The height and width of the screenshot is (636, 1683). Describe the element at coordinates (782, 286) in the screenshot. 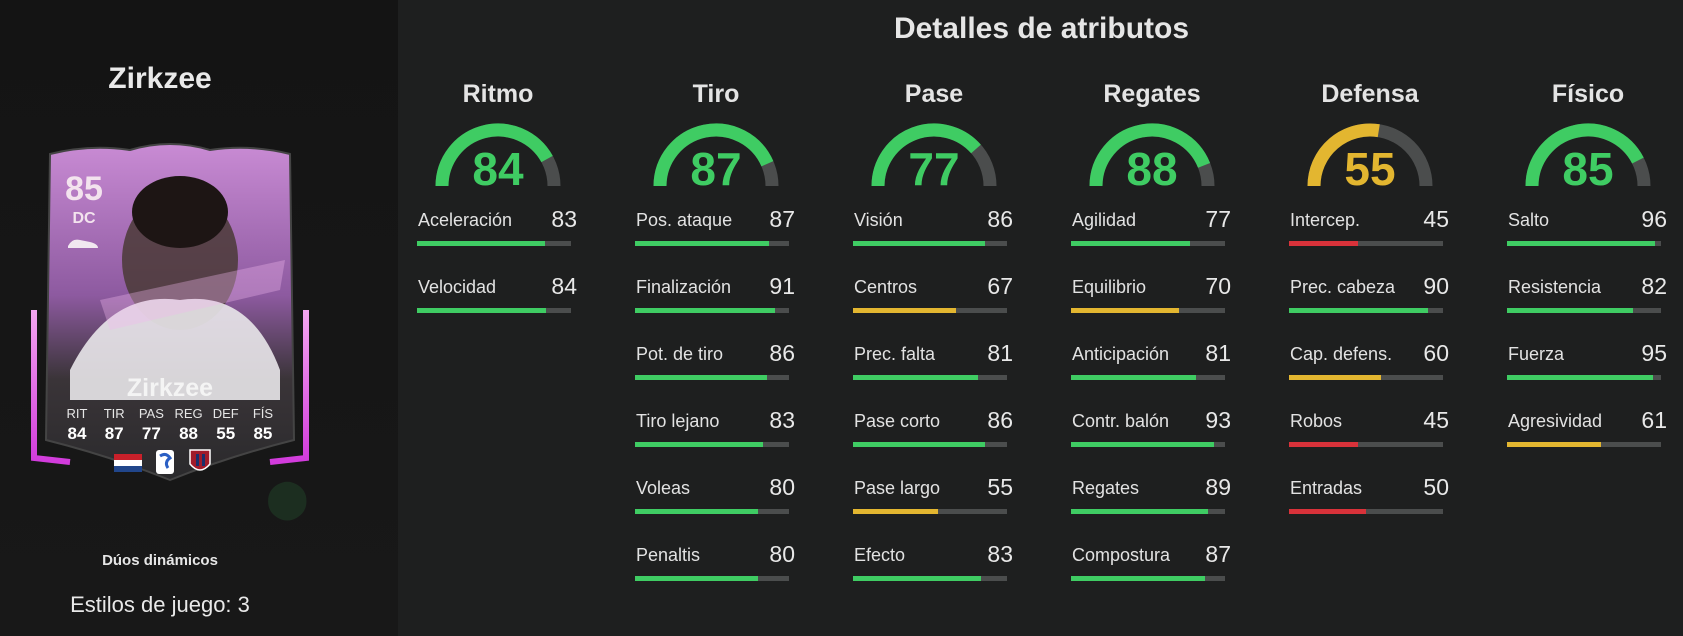

I see `attribute-value: 91` at that location.